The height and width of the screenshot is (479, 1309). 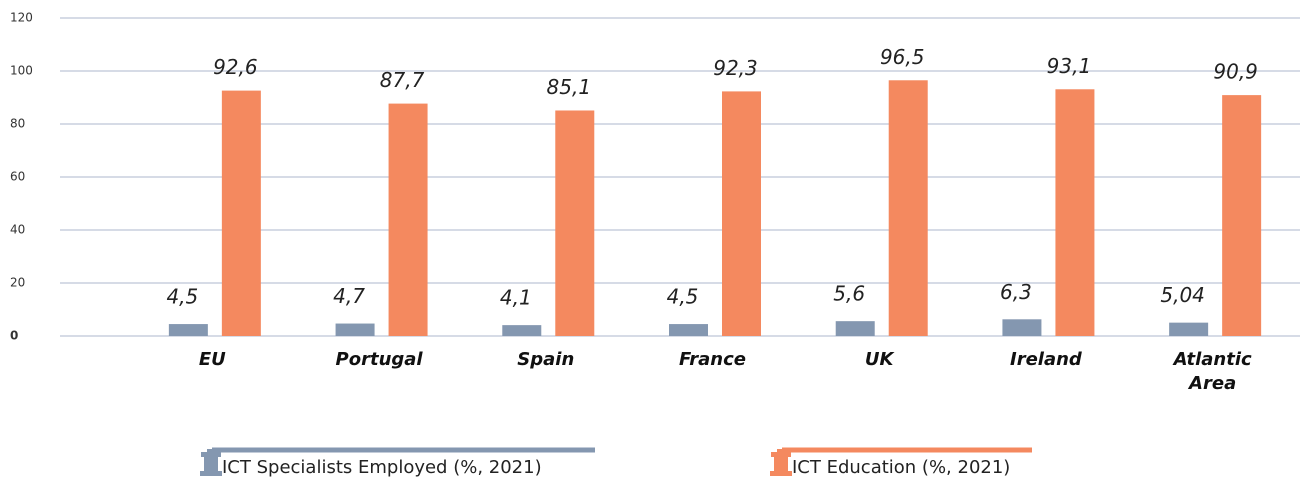 What do you see at coordinates (849, 294) in the screenshot?
I see `value-label: 5,6` at bounding box center [849, 294].